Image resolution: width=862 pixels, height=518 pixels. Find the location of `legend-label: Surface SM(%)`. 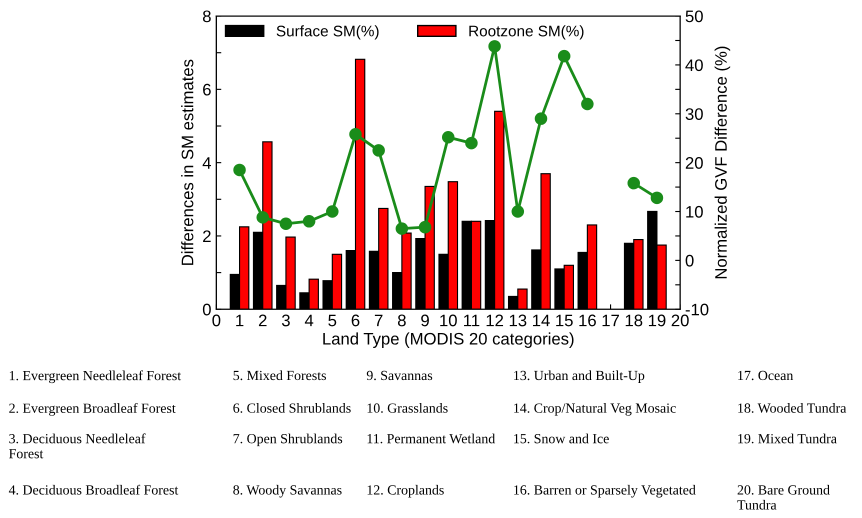

legend-label: Surface SM(%) is located at coordinates (327, 32).